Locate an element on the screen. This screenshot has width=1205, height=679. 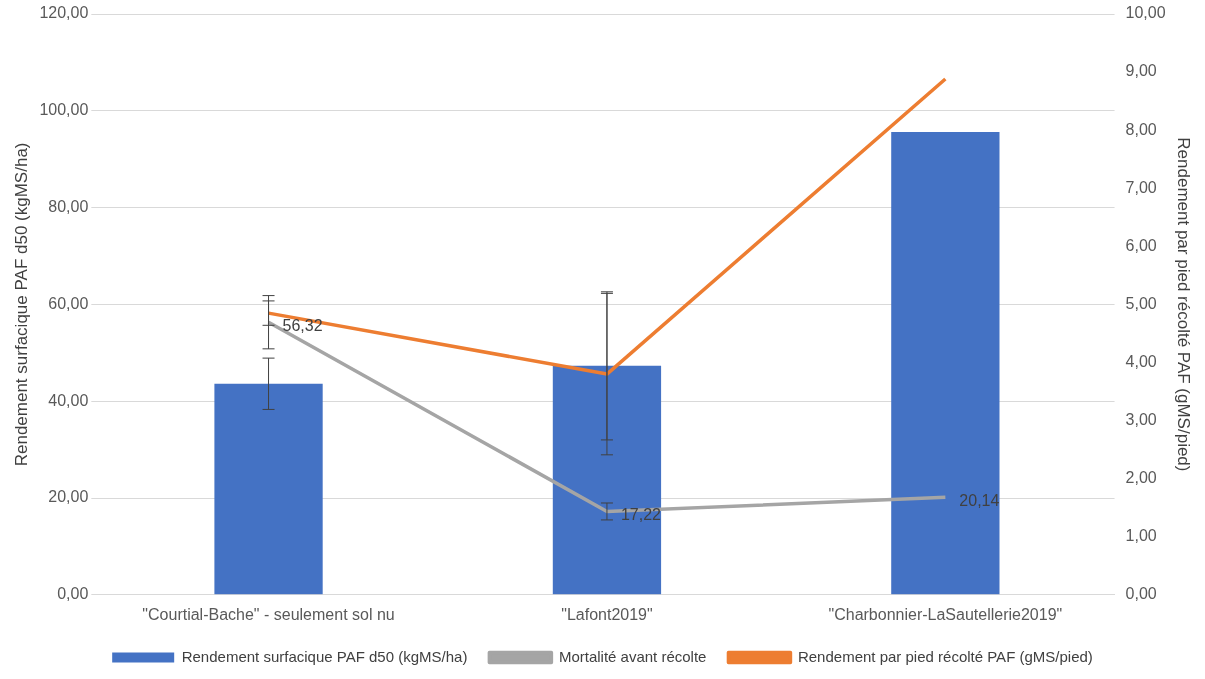
y2-tick-label: 5,00 is located at coordinates (1141, 303).